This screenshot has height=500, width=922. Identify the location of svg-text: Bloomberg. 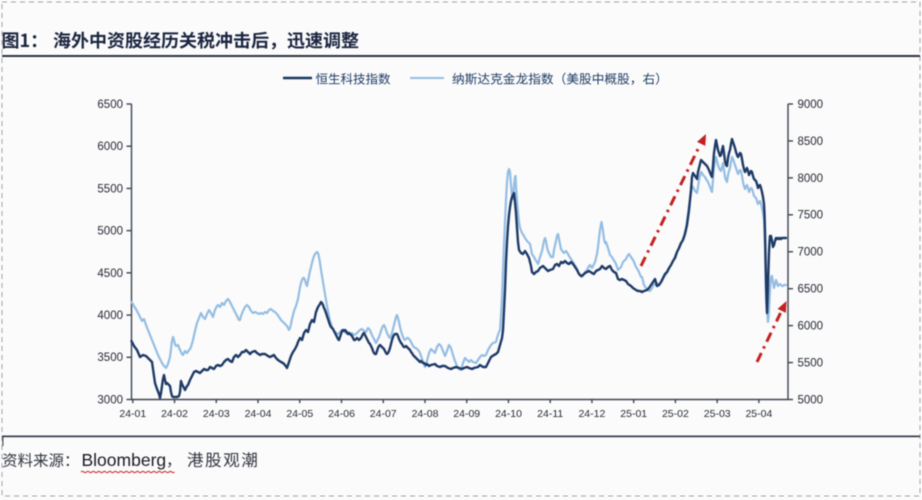
(124, 460).